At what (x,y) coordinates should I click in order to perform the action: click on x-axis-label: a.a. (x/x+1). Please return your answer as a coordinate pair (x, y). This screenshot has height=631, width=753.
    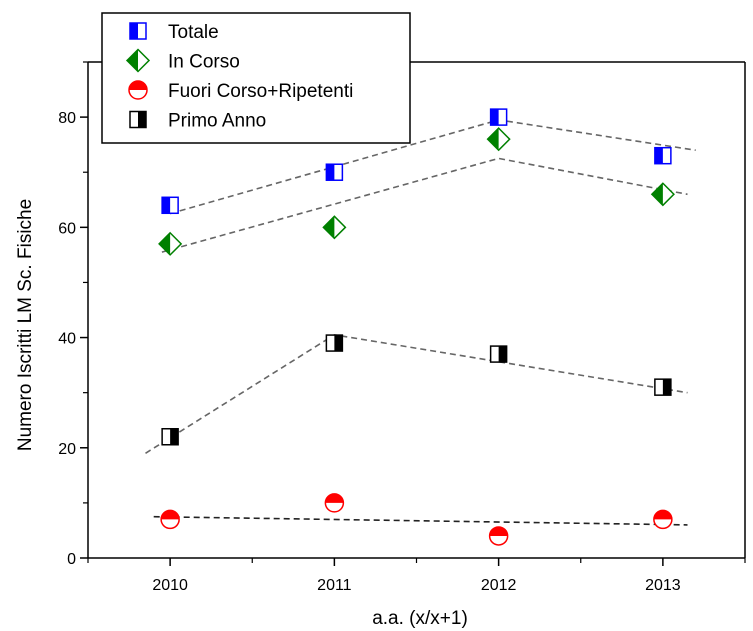
    Looking at the image, I should click on (420, 618).